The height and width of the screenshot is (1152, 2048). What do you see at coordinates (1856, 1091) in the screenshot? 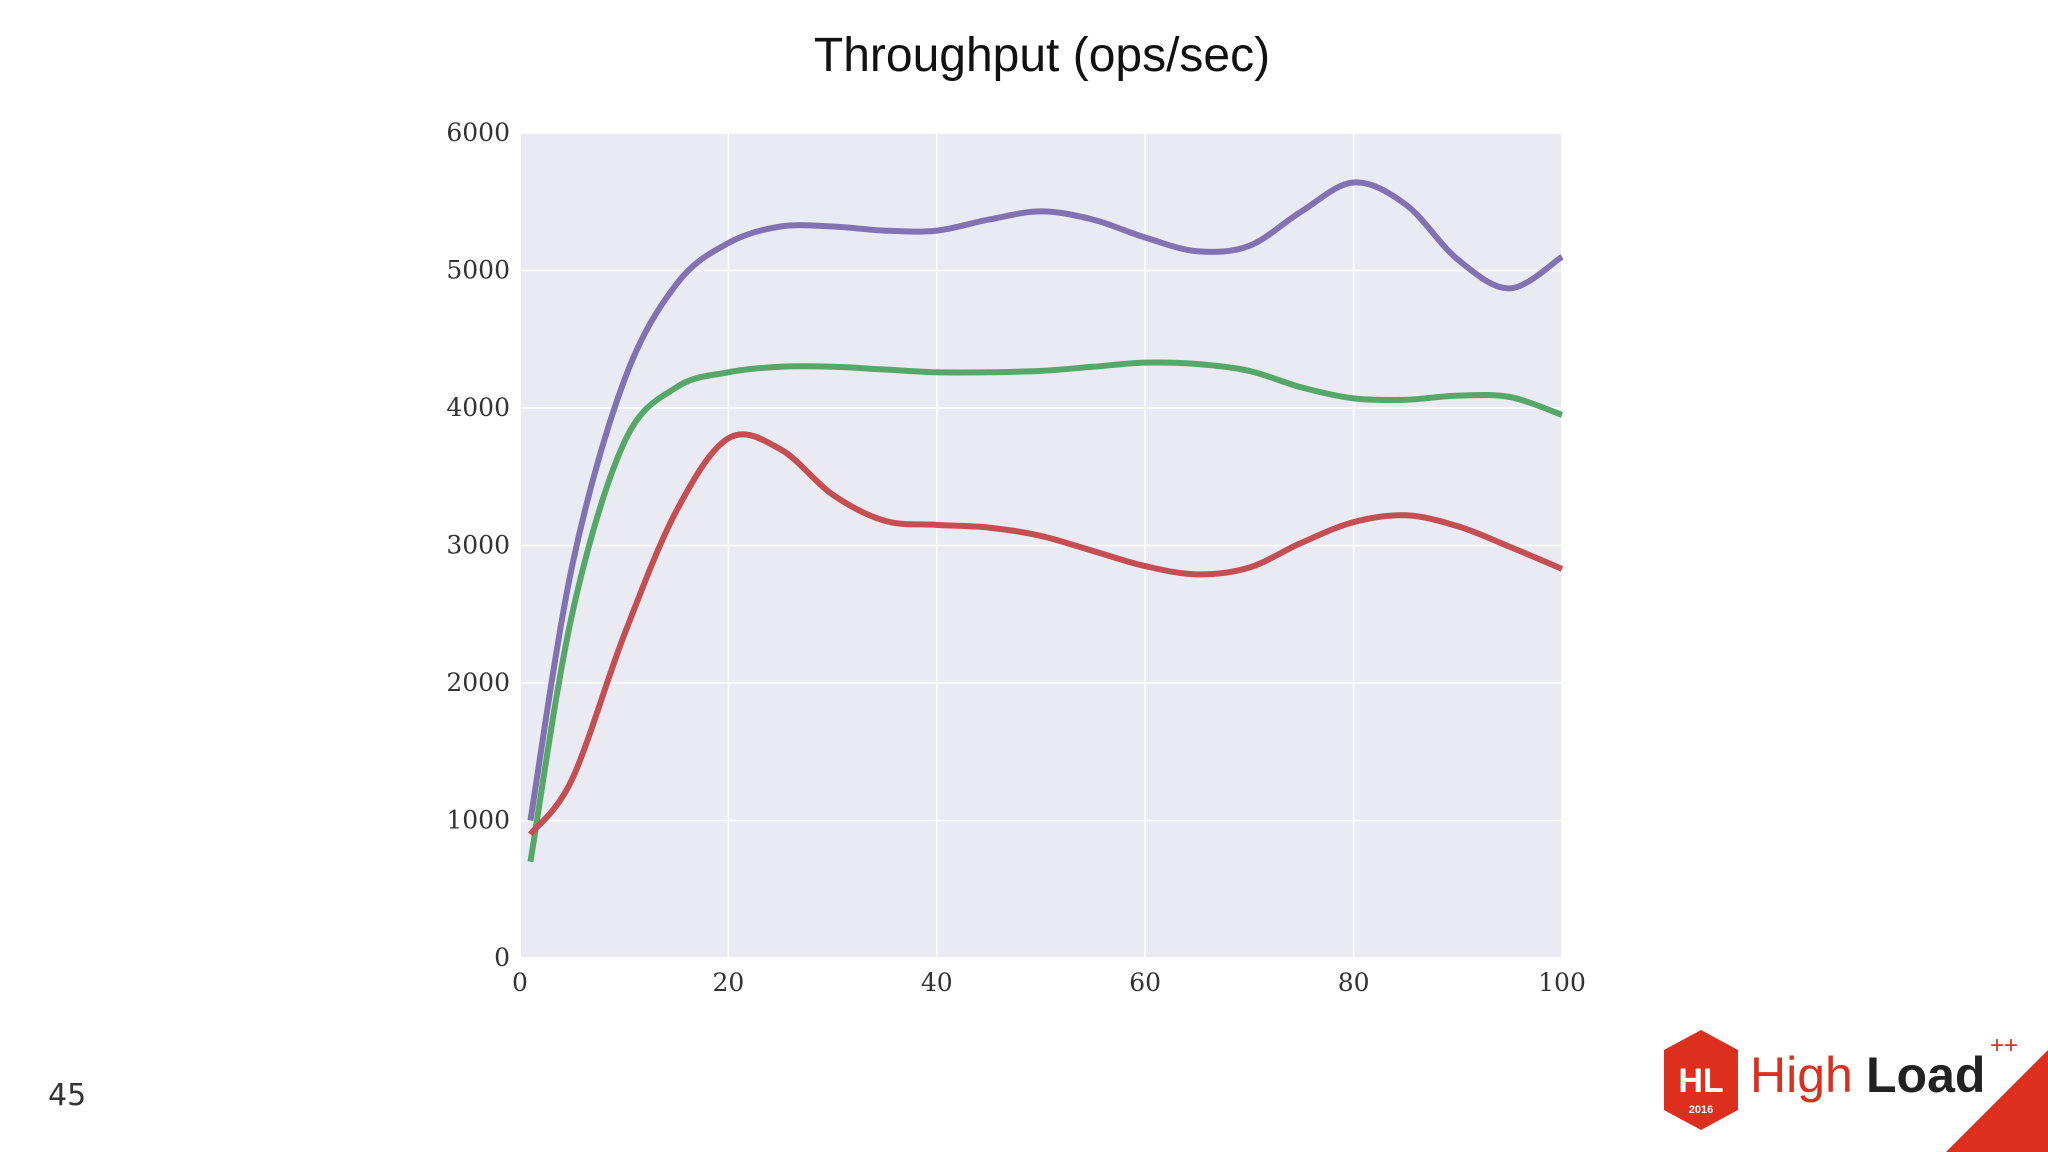
I see `logo-graphic: HL 2016` at bounding box center [1856, 1091].